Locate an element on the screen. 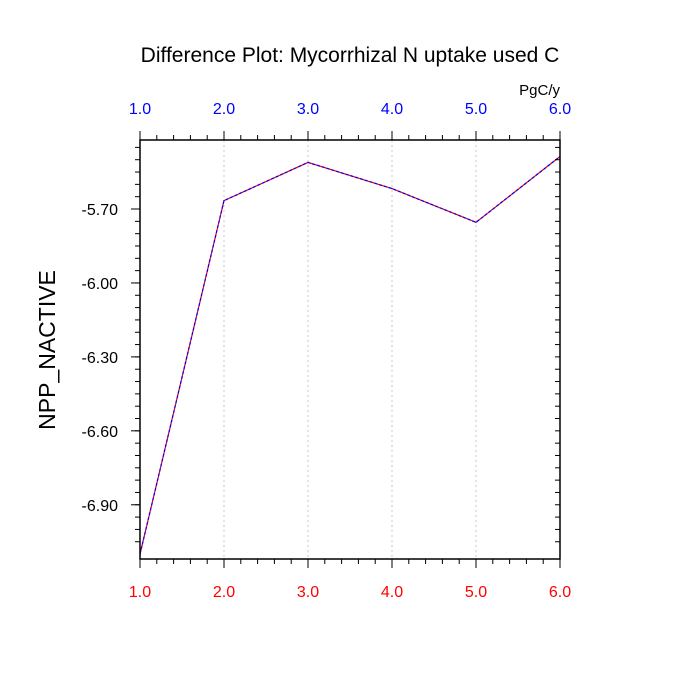 Image resolution: width=700 pixels, height=700 pixels. x-tick-label-bottom-3: 4.0 is located at coordinates (392, 592).